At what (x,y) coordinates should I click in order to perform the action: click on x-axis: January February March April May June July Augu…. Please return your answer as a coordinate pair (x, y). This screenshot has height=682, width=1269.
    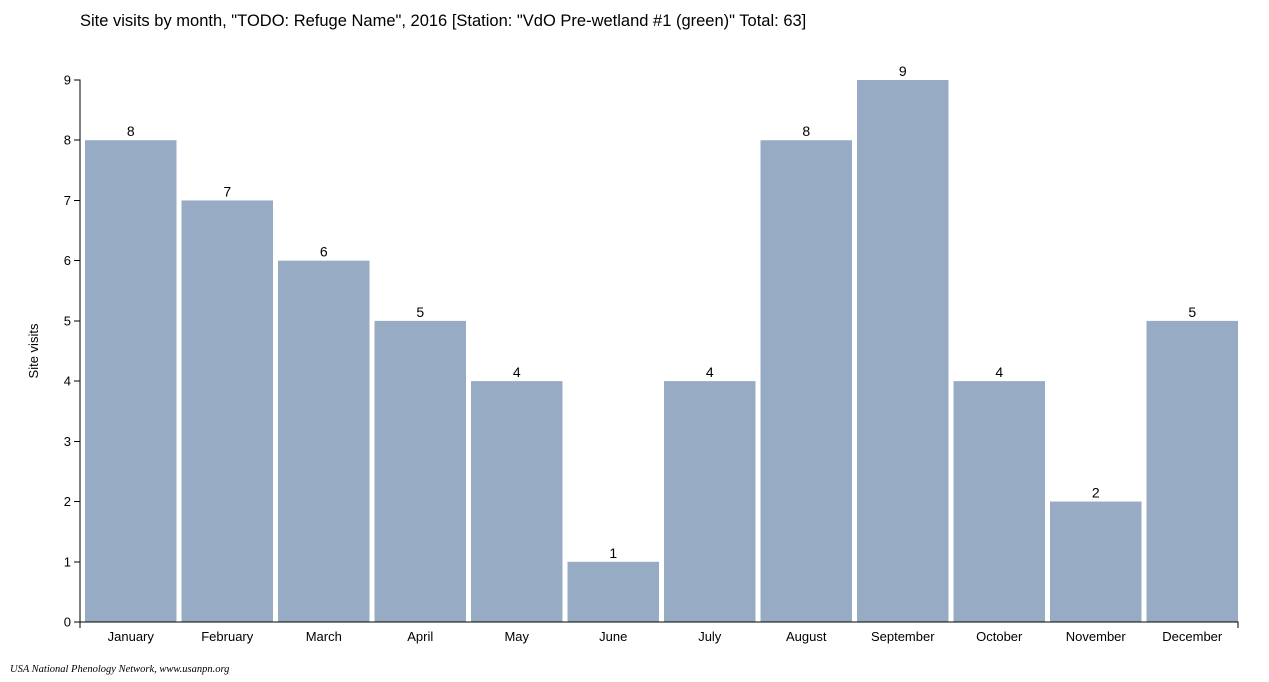
    Looking at the image, I should click on (659, 632).